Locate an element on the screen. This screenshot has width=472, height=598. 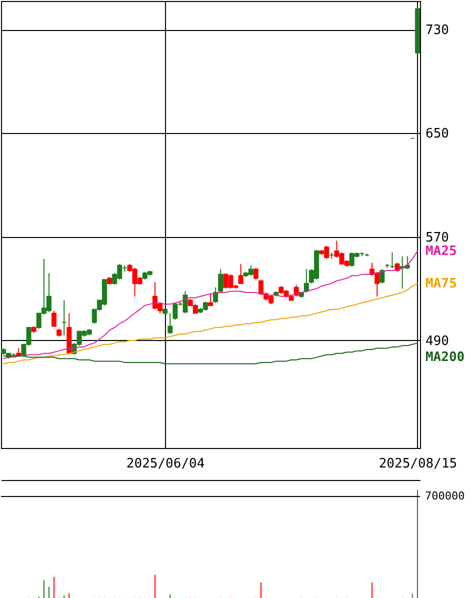
y-tick-label: 730 is located at coordinates (437, 30).